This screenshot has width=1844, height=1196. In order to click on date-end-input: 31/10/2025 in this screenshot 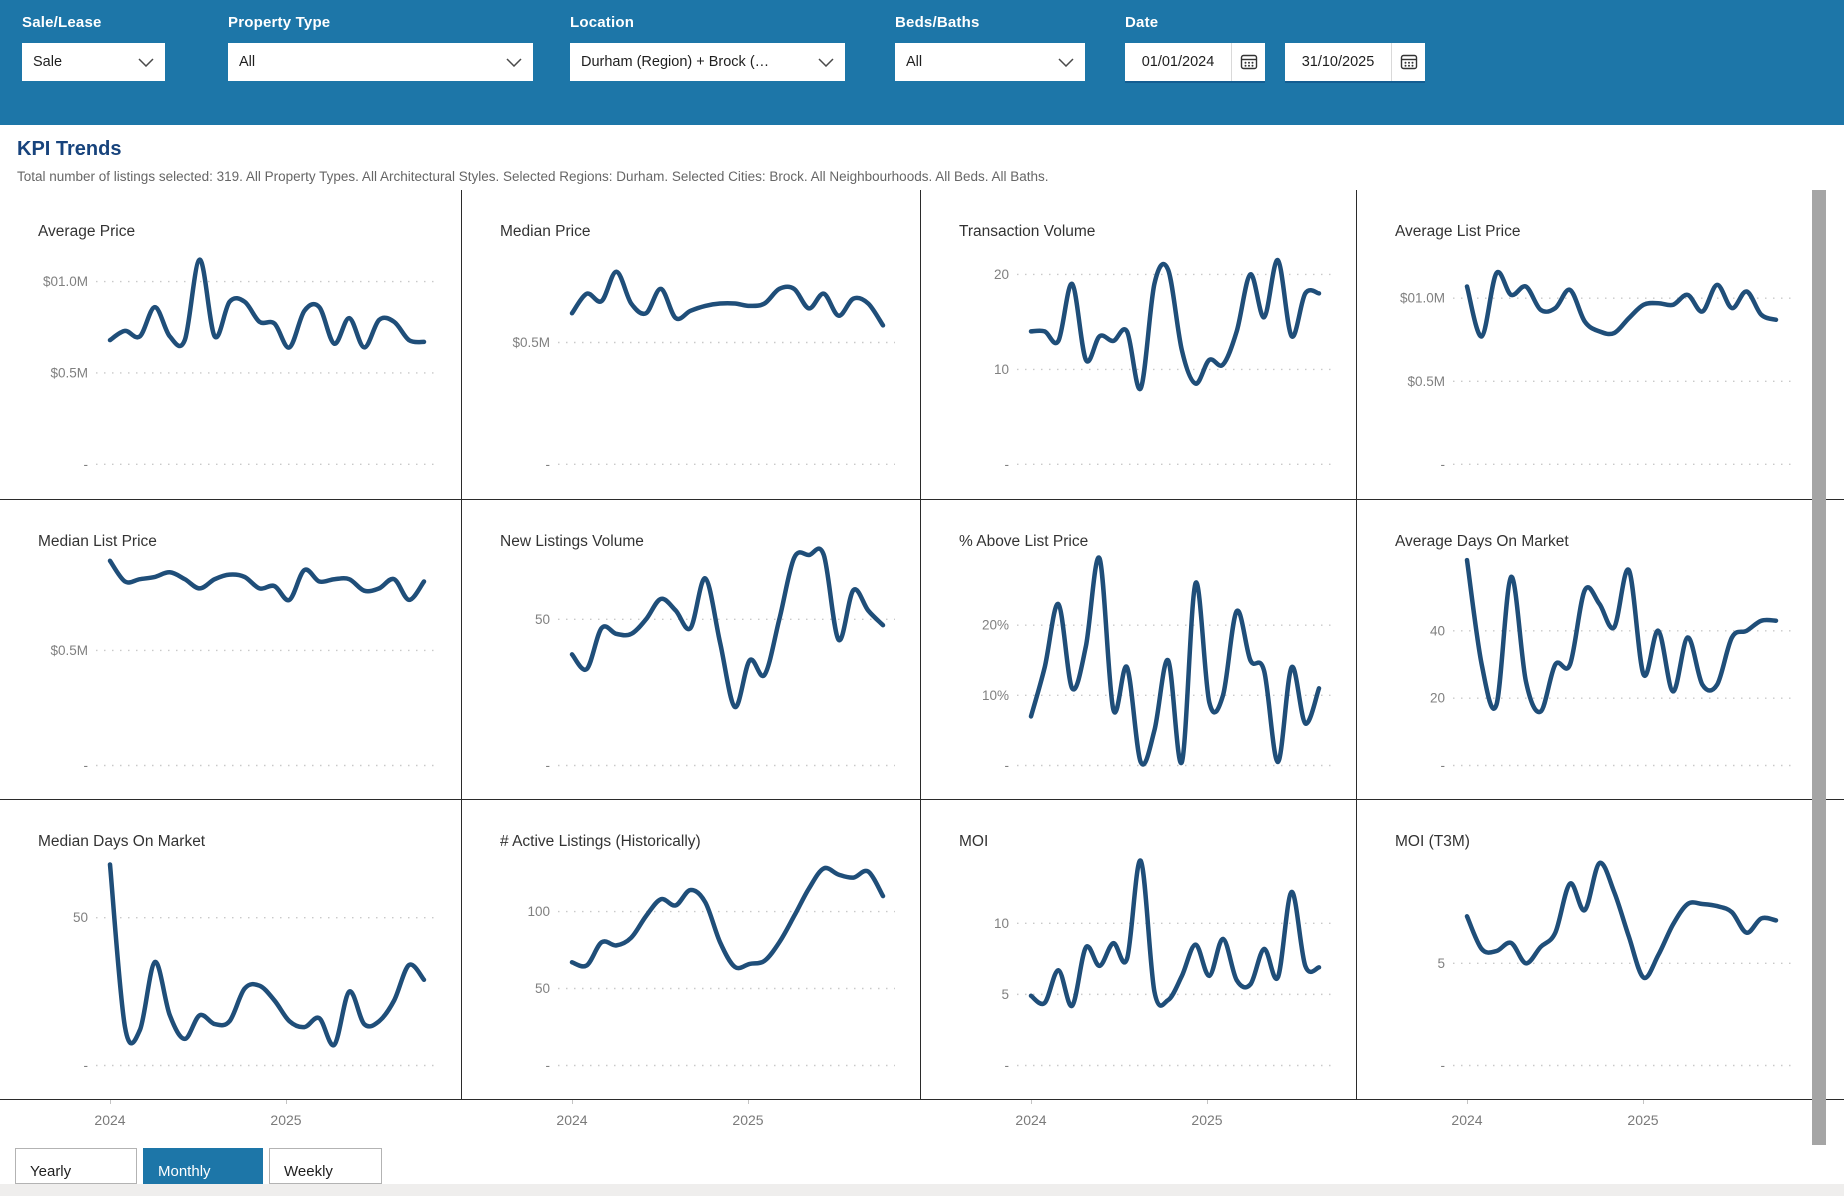, I will do `click(1338, 62)`.